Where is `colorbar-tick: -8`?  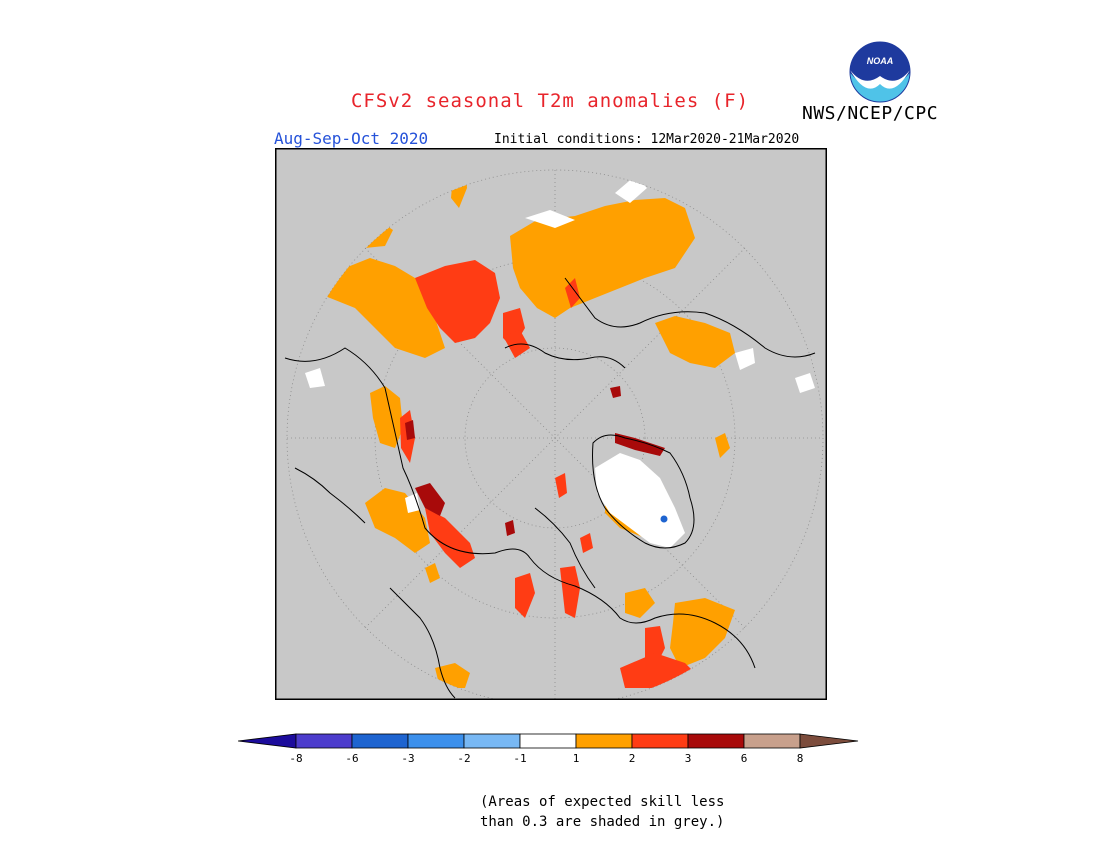
colorbar-tick: -8 is located at coordinates (296, 758).